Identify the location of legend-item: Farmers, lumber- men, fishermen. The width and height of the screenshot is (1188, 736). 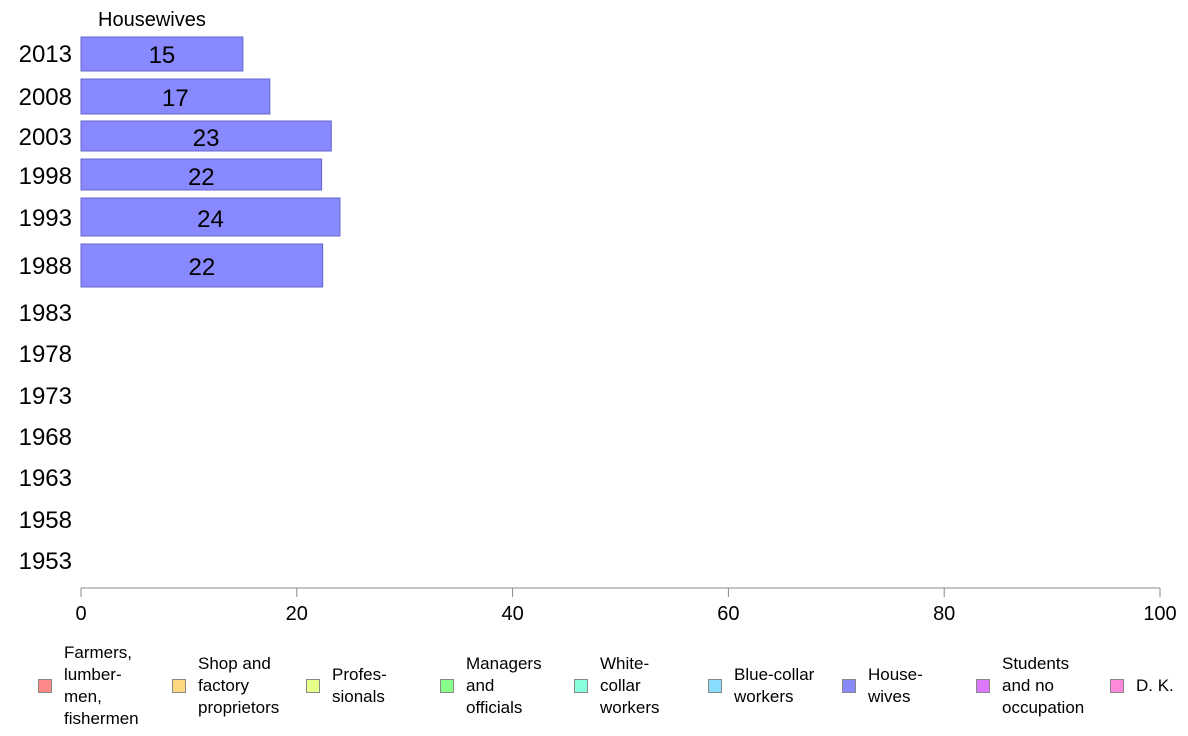
(88, 685).